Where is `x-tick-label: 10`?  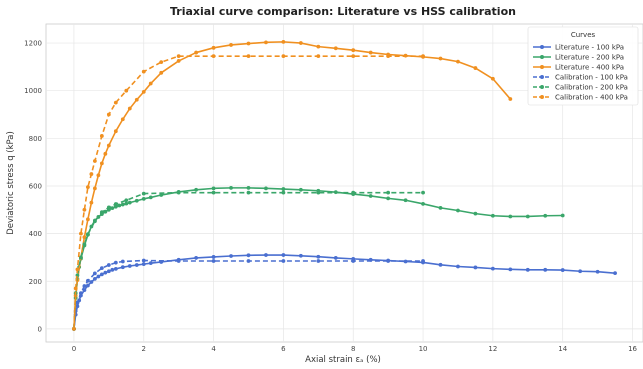
x-tick-label: 10 is located at coordinates (423, 349).